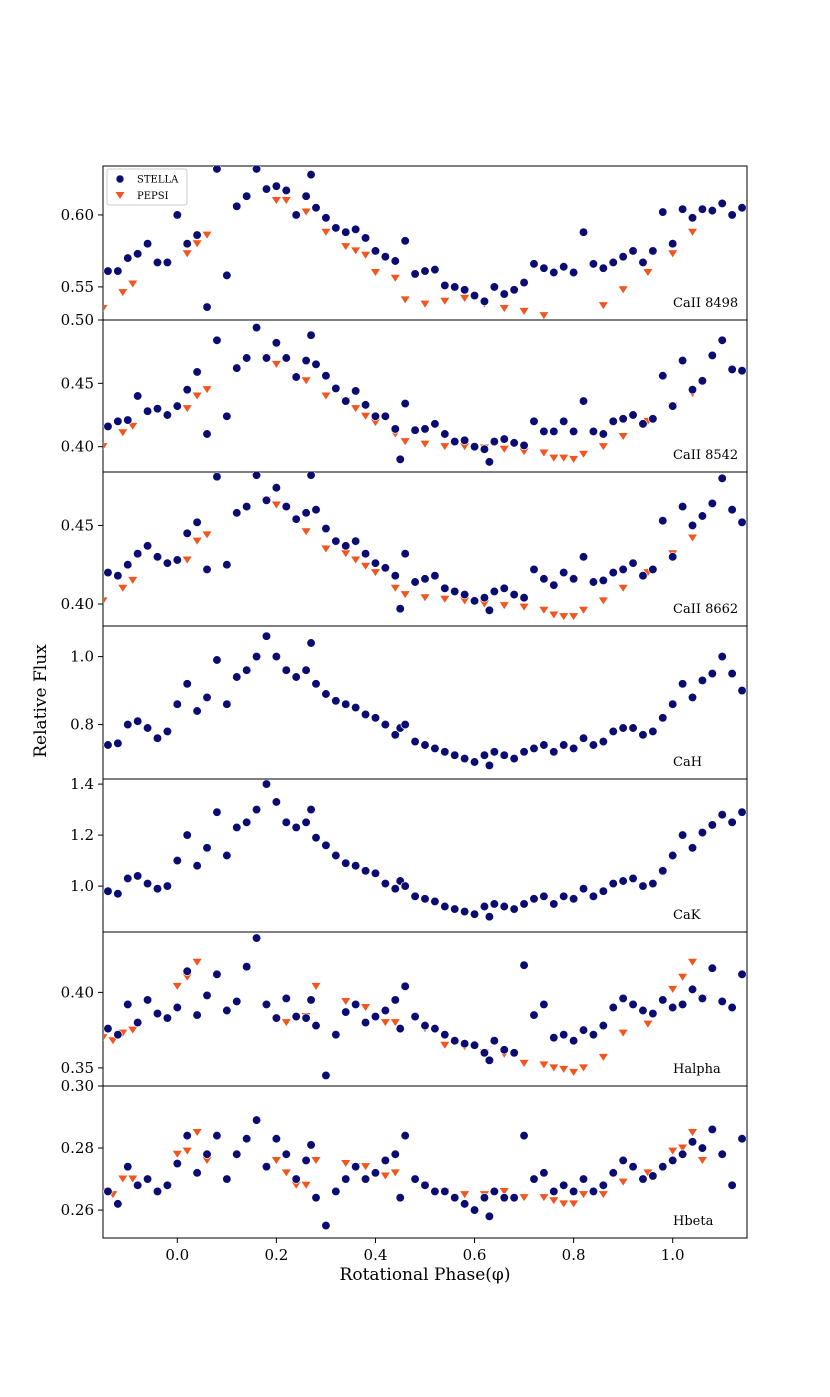 The height and width of the screenshot is (1397, 830). What do you see at coordinates (475, 1255) in the screenshot?
I see `x-tick-label: 0.6` at bounding box center [475, 1255].